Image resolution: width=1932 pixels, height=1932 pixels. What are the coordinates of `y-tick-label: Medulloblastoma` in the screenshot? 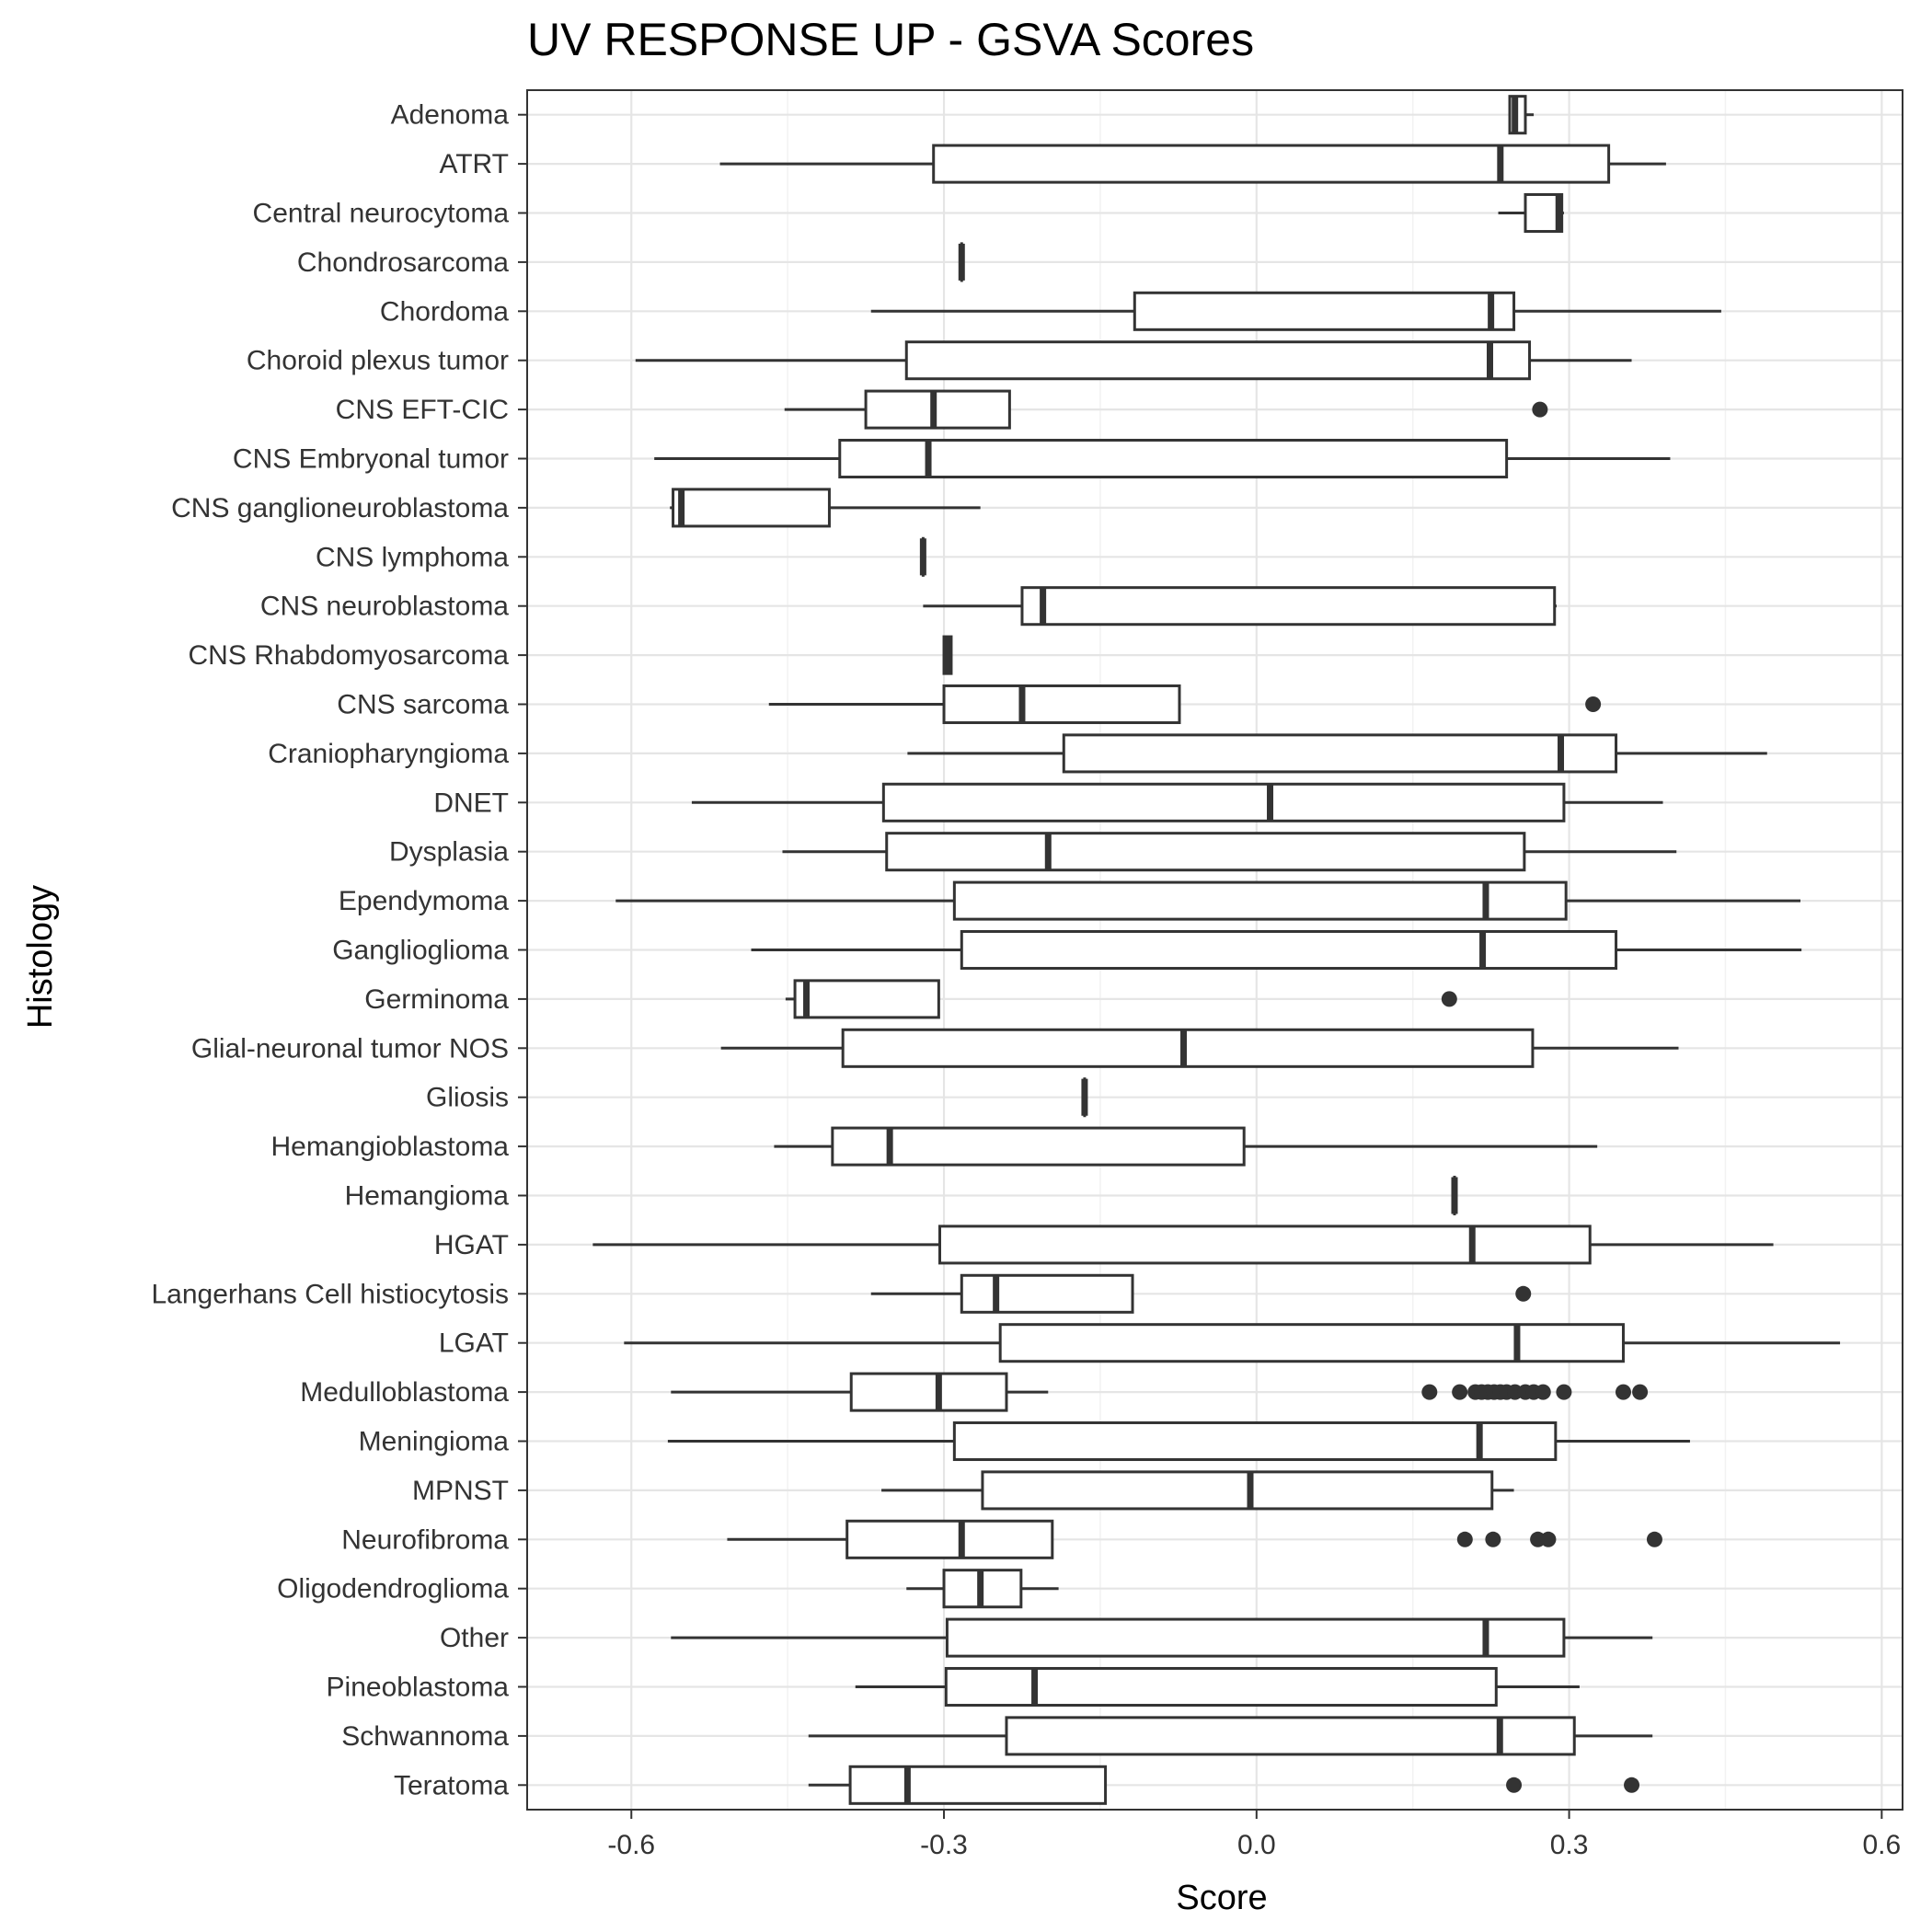 It's located at (404, 1392).